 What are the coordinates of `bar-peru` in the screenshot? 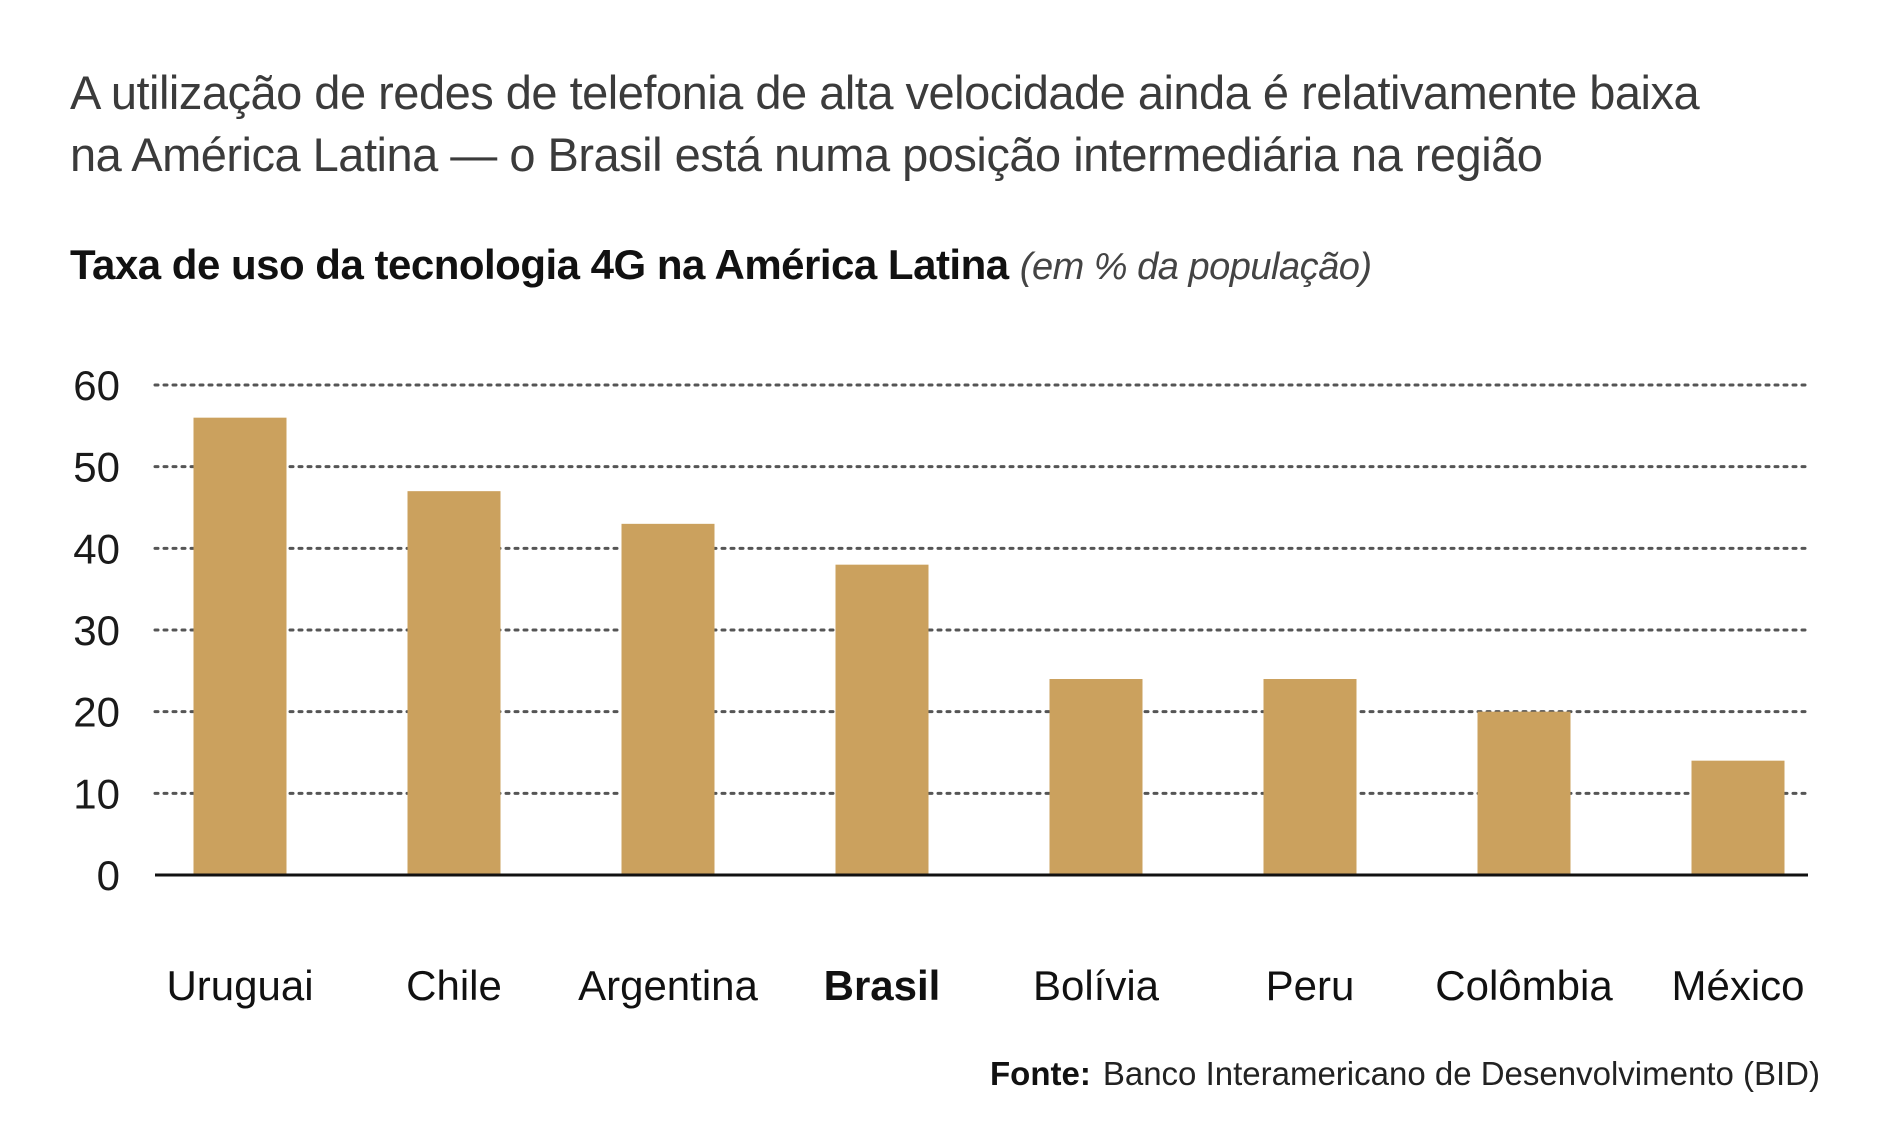 It's located at (1310, 777).